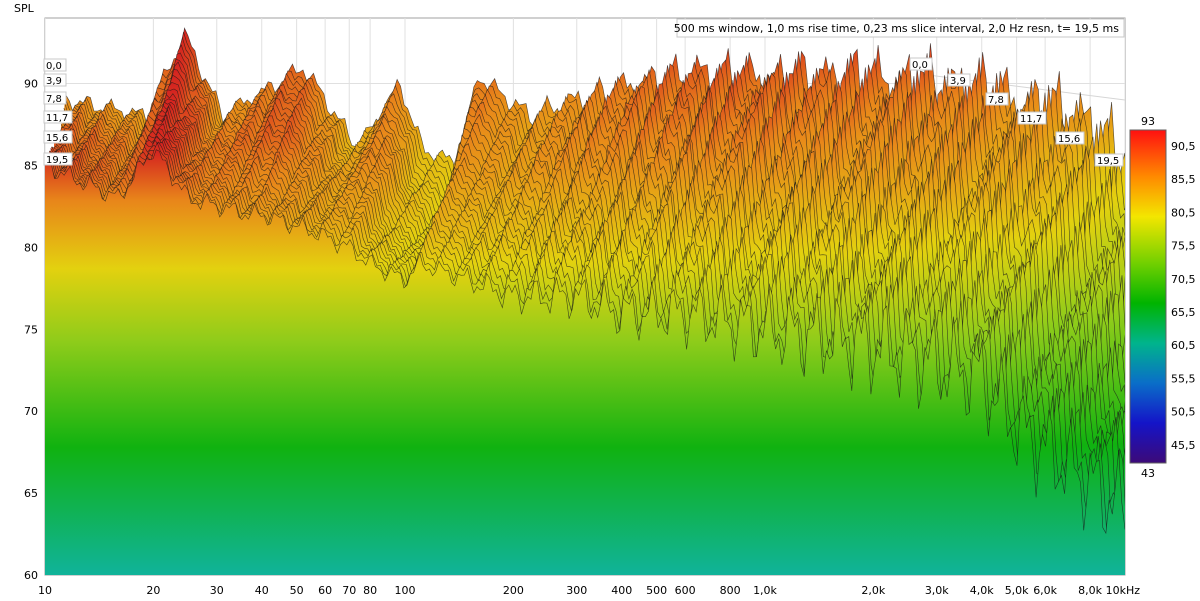 The height and width of the screenshot is (601, 1200). I want to click on colorbar-max: 93, so click(1148, 121).